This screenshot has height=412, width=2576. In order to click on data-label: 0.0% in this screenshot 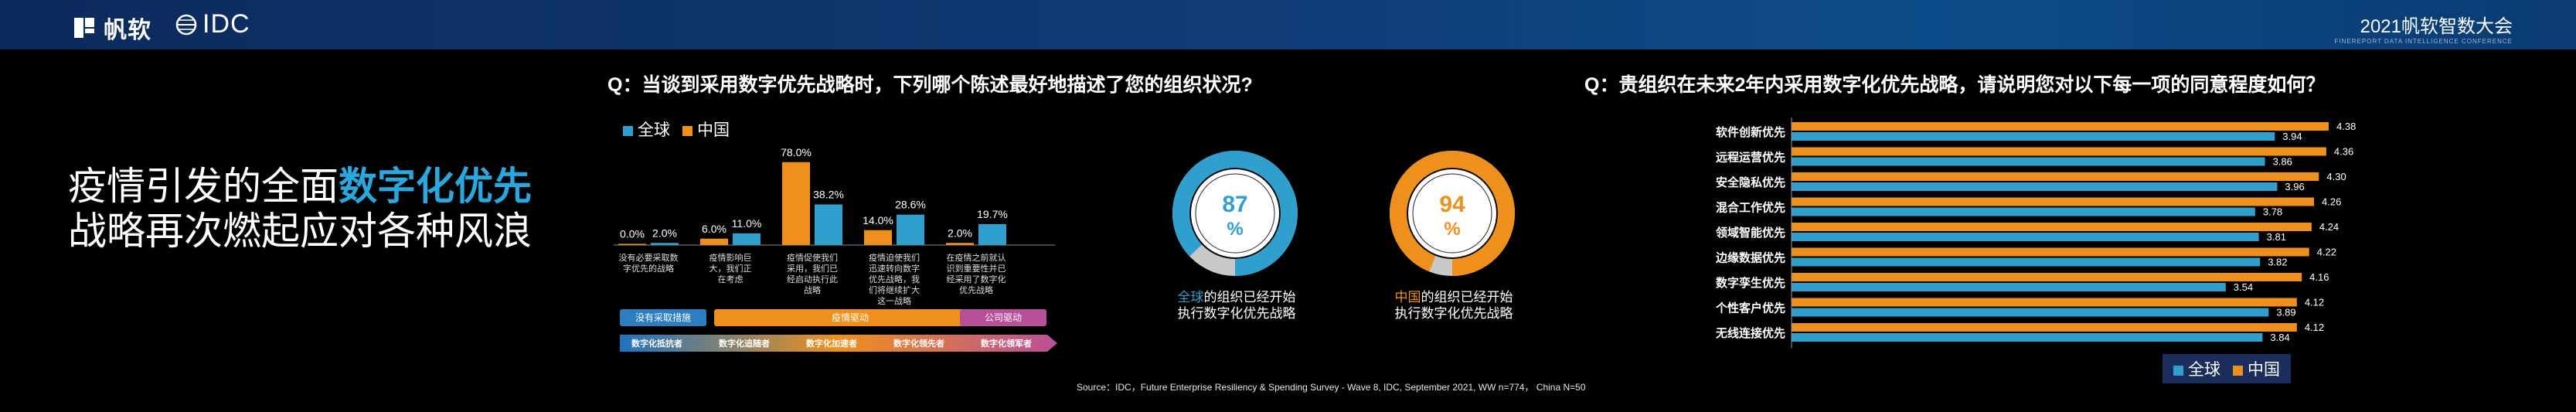, I will do `click(632, 234)`.